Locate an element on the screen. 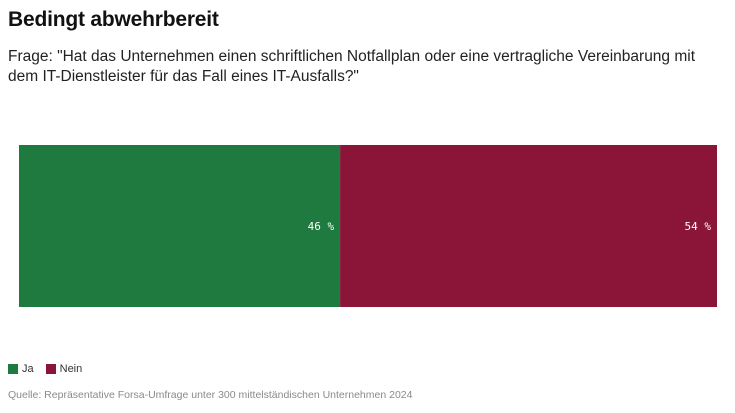 Image resolution: width=735 pixels, height=413 pixels. bar-value-label-ja: 46 % is located at coordinates (321, 226).